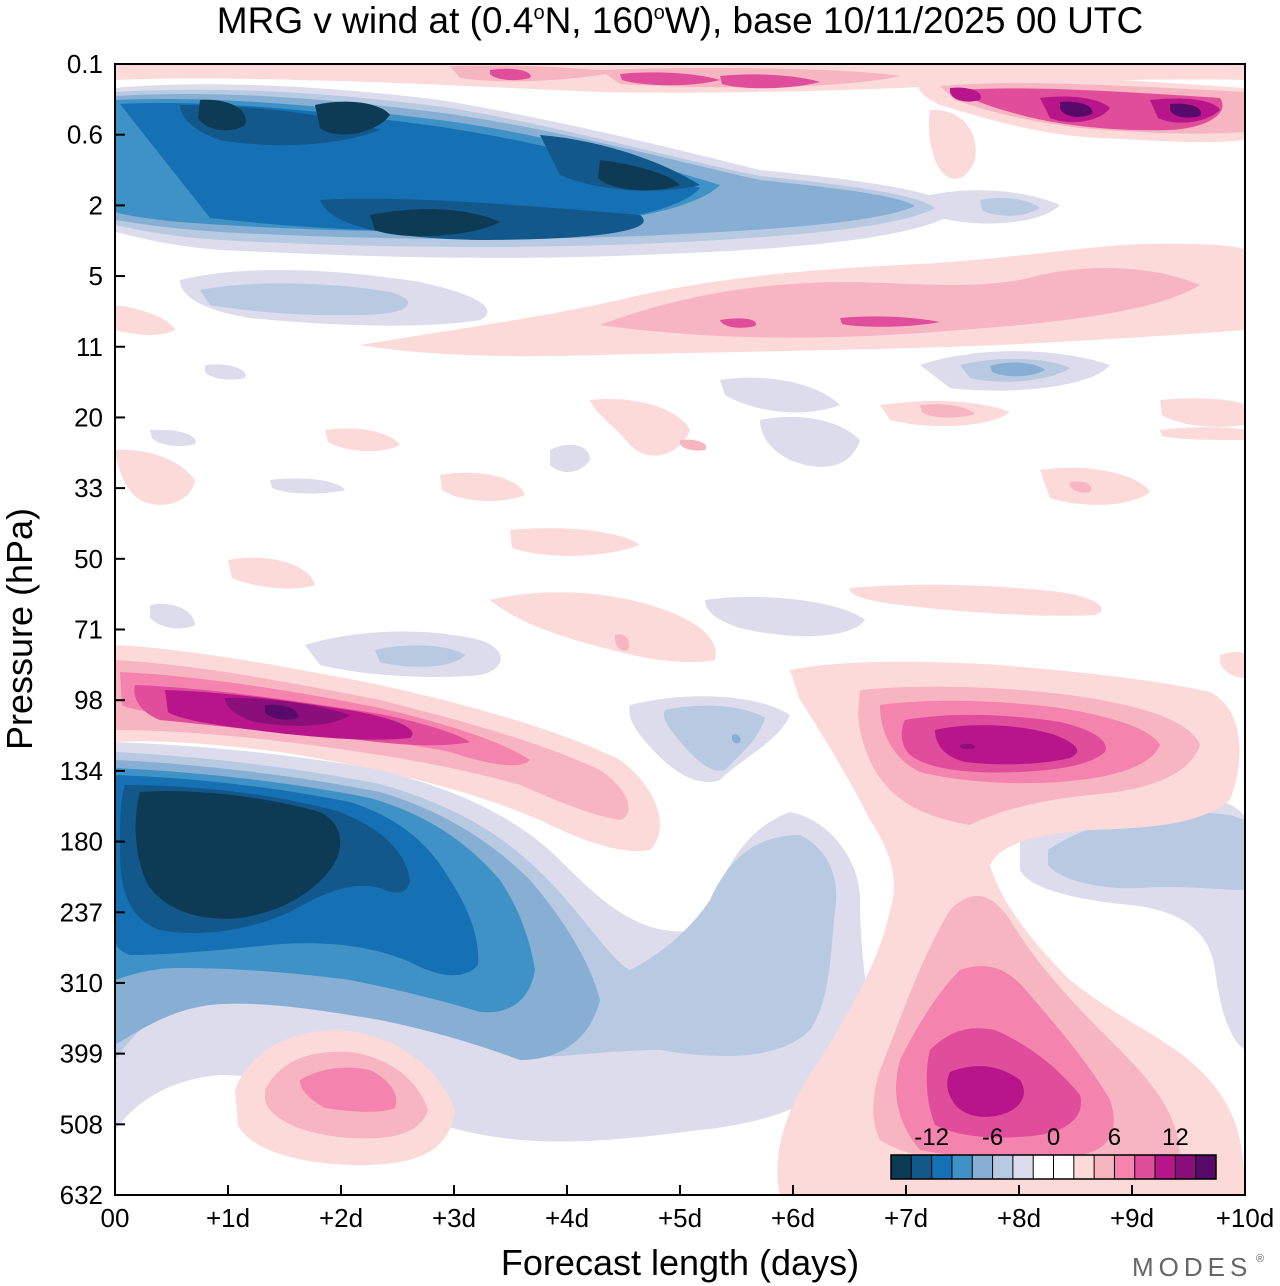 The height and width of the screenshot is (1286, 1280). I want to click on strat-neg-lower2, so click(304, 299).